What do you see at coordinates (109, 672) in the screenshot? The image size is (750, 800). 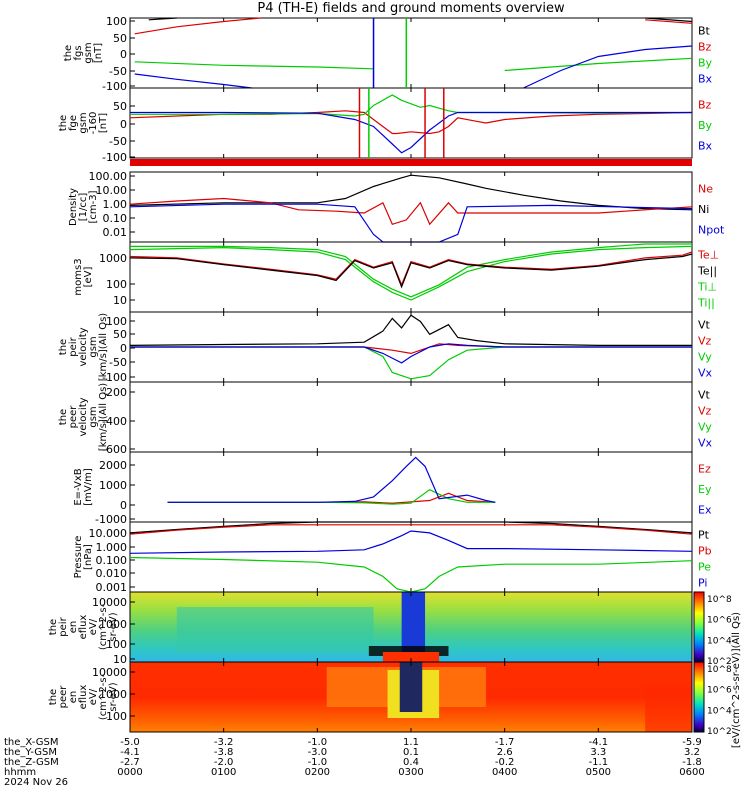 I see `y-tick-label: 10000` at bounding box center [109, 672].